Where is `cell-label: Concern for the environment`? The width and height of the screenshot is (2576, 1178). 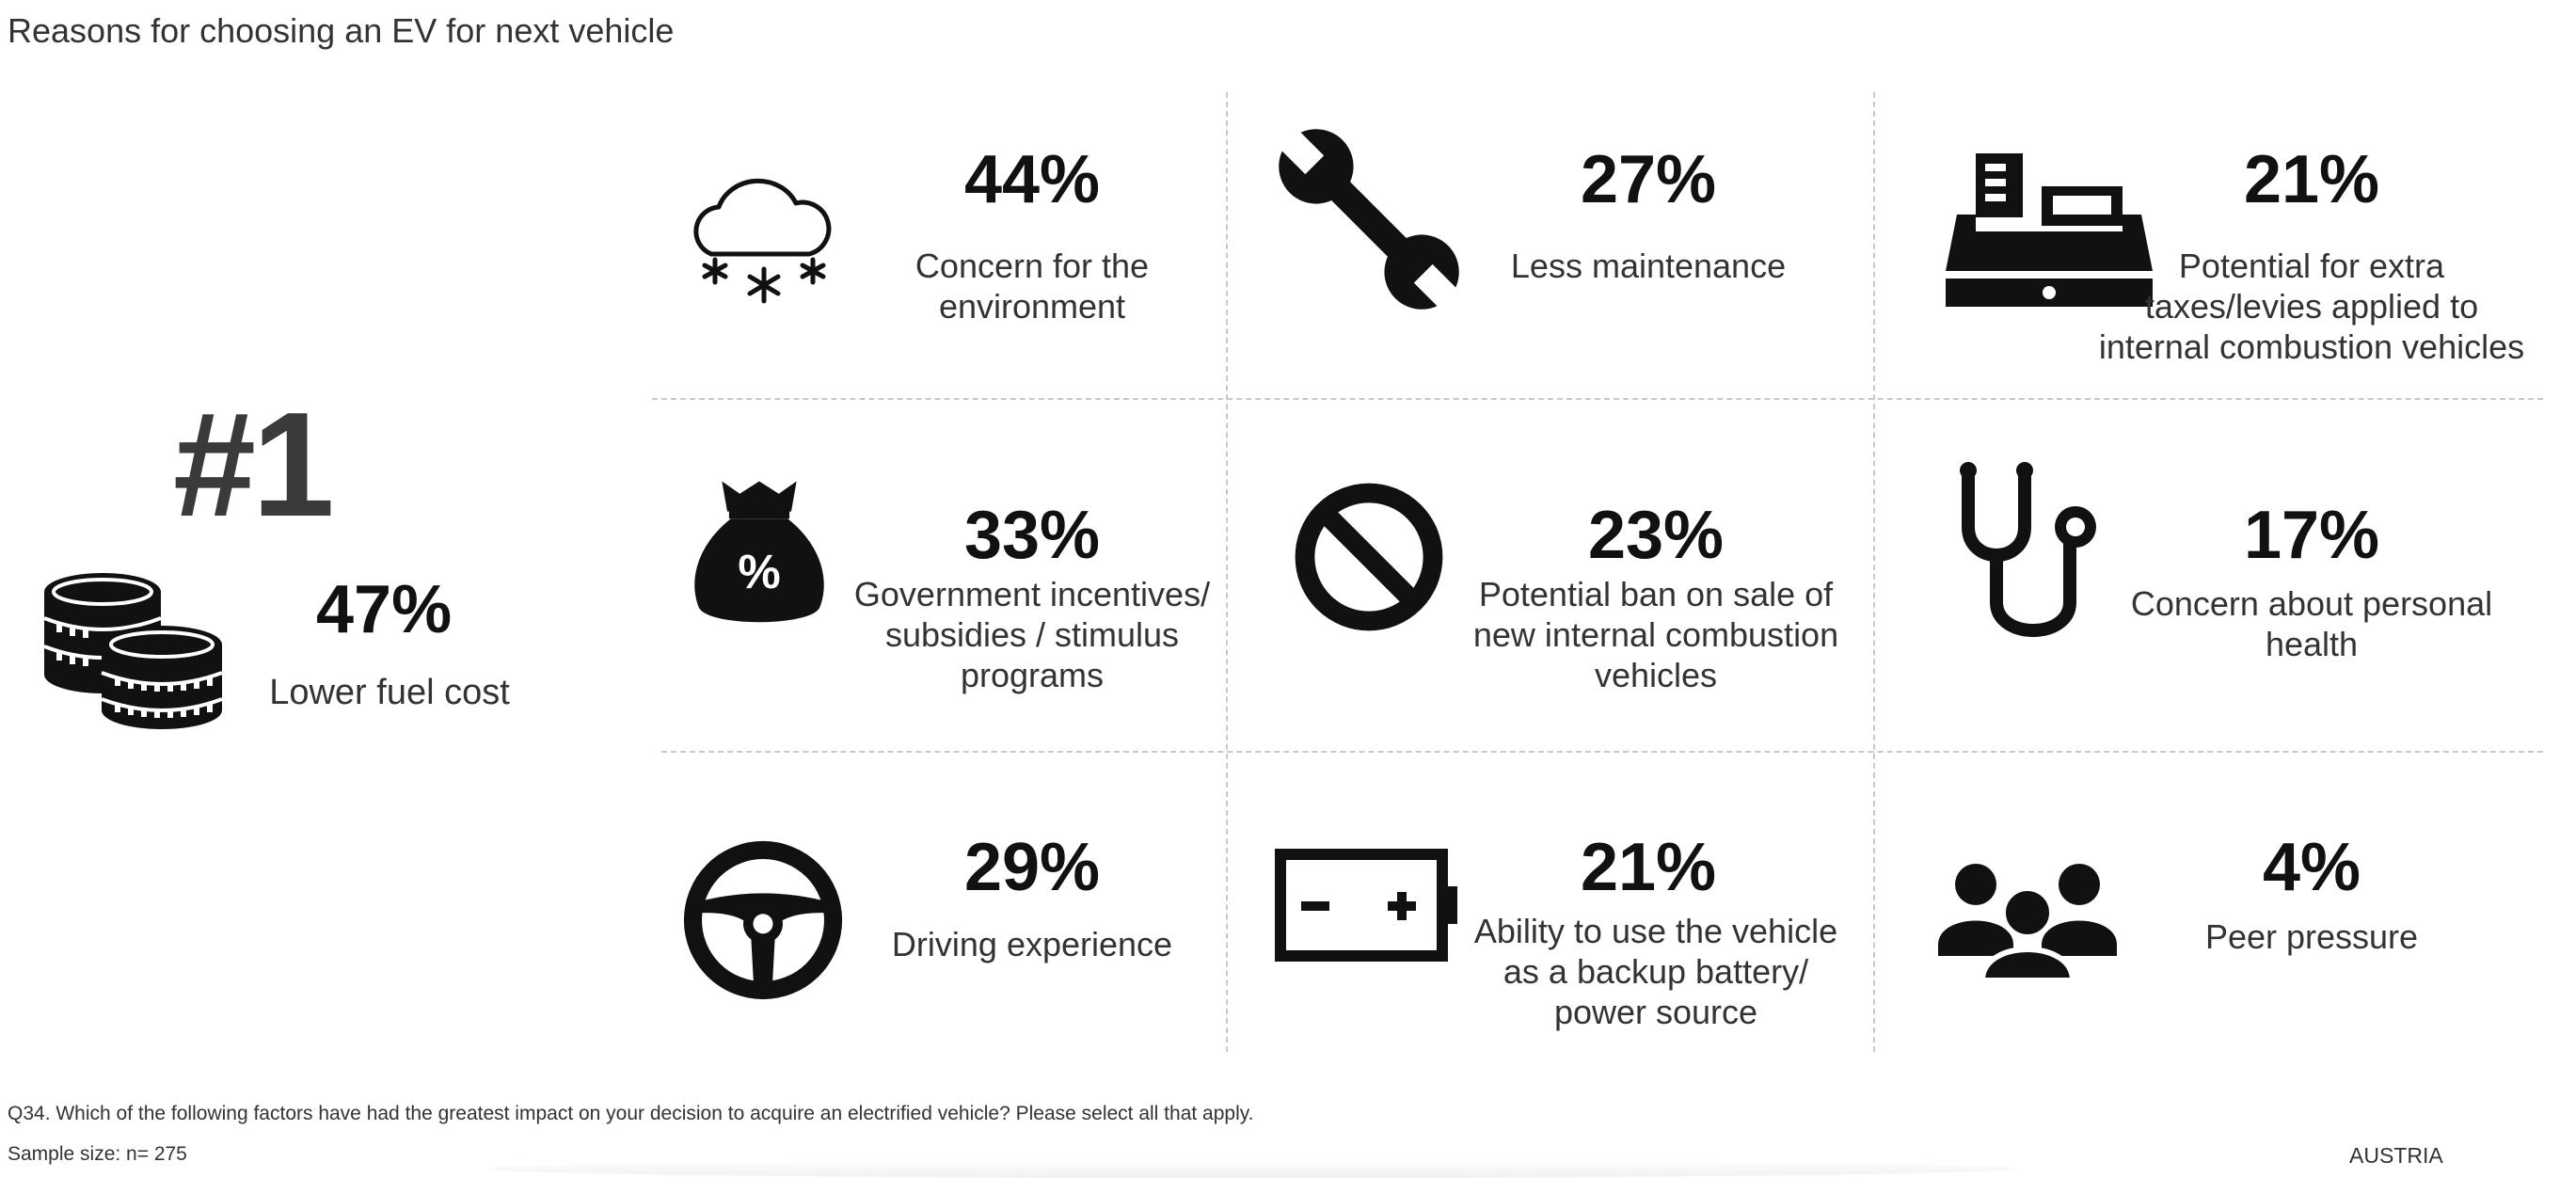 cell-label: Concern for the environment is located at coordinates (1032, 286).